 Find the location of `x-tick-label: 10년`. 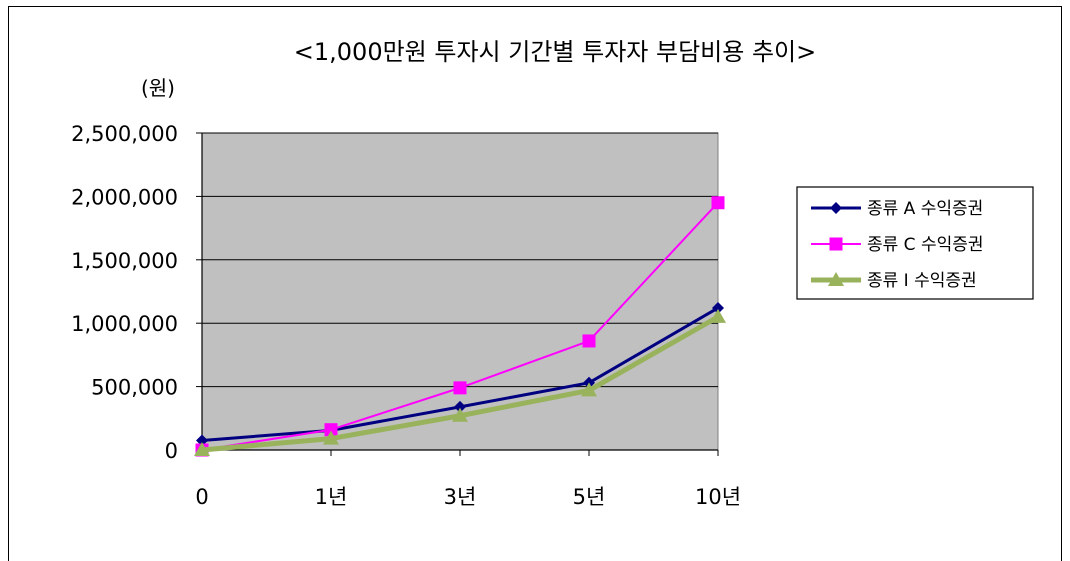

x-tick-label: 10년 is located at coordinates (718, 497).